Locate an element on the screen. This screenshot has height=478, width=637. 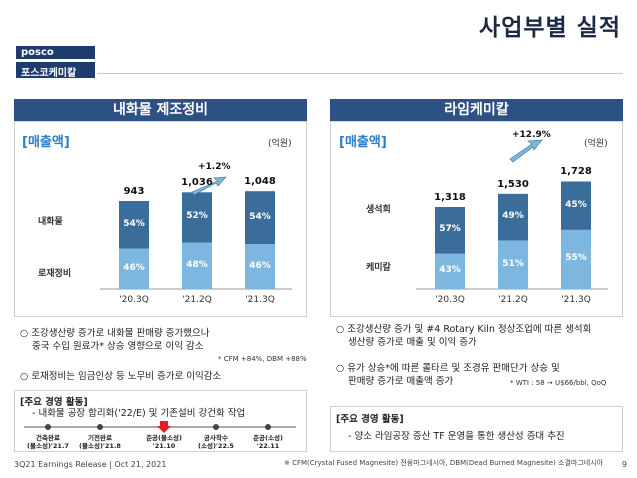
right-category-0: '20.3Q is located at coordinates (450, 300).